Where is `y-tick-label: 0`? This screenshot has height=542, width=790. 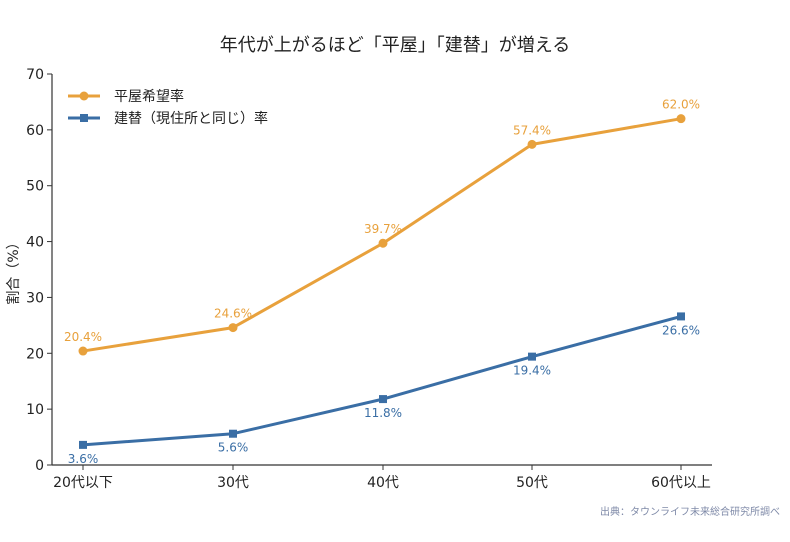
y-tick-label: 0 is located at coordinates (39, 466).